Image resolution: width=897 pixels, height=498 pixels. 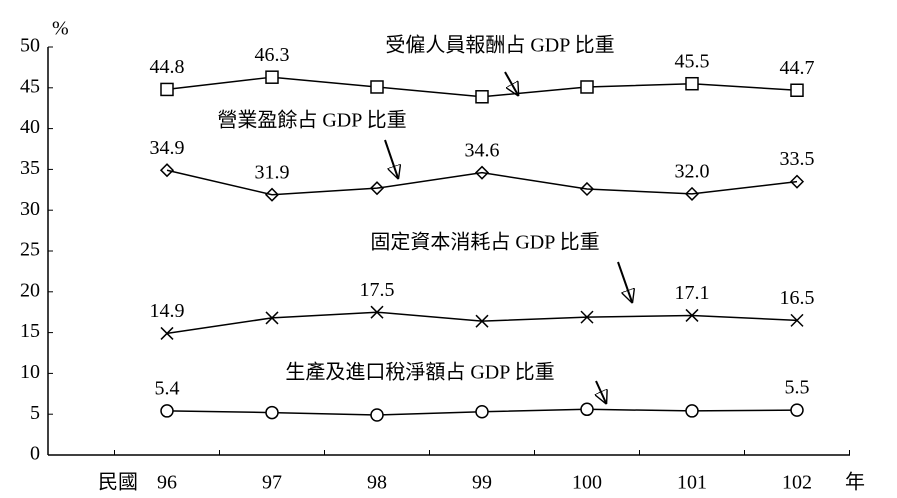 I want to click on data-label: 16.5, so click(x=797, y=298).